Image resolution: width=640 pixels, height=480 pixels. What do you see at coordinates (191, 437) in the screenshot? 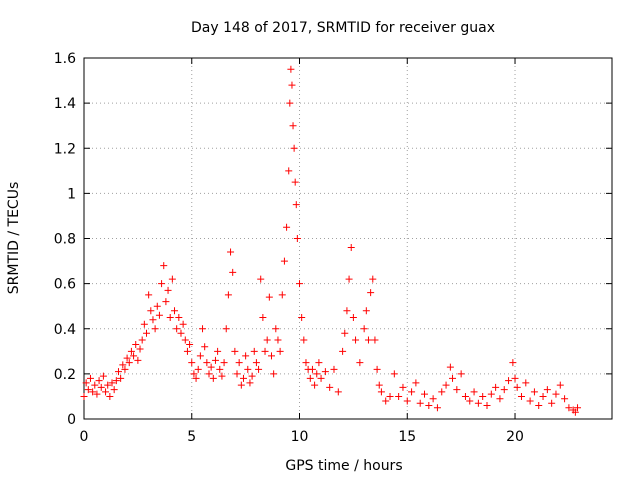
I see `x-tick-label: 5` at bounding box center [191, 437].